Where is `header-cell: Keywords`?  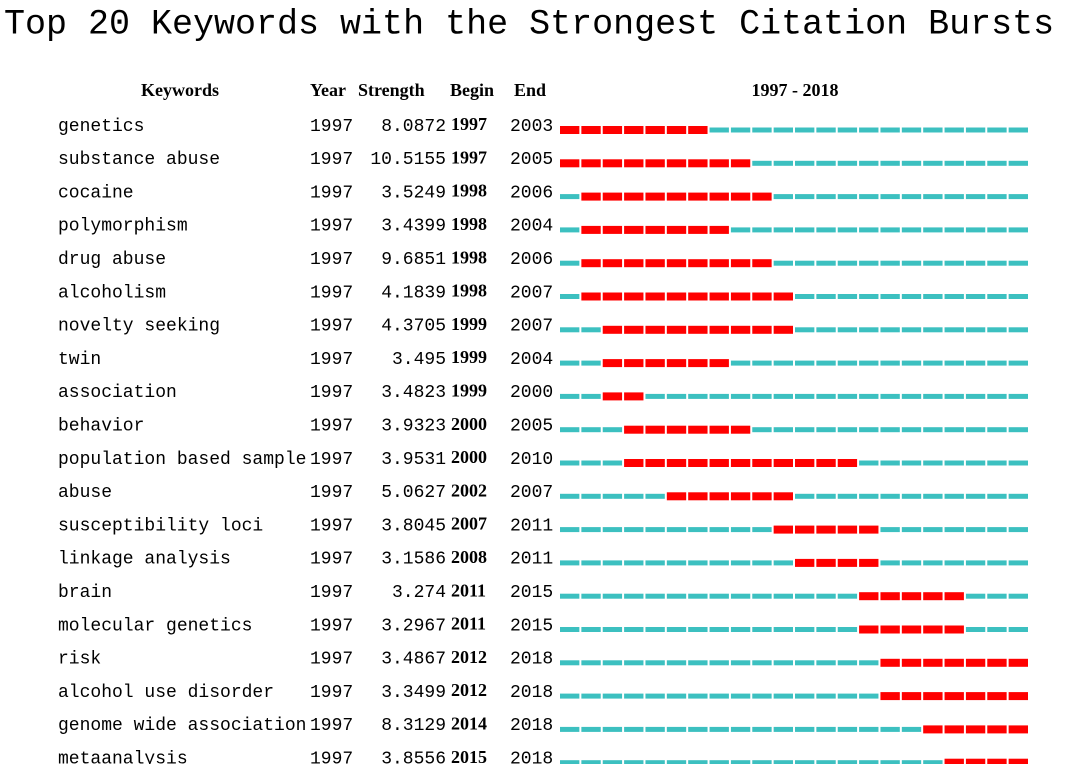 header-cell: Keywords is located at coordinates (180, 90).